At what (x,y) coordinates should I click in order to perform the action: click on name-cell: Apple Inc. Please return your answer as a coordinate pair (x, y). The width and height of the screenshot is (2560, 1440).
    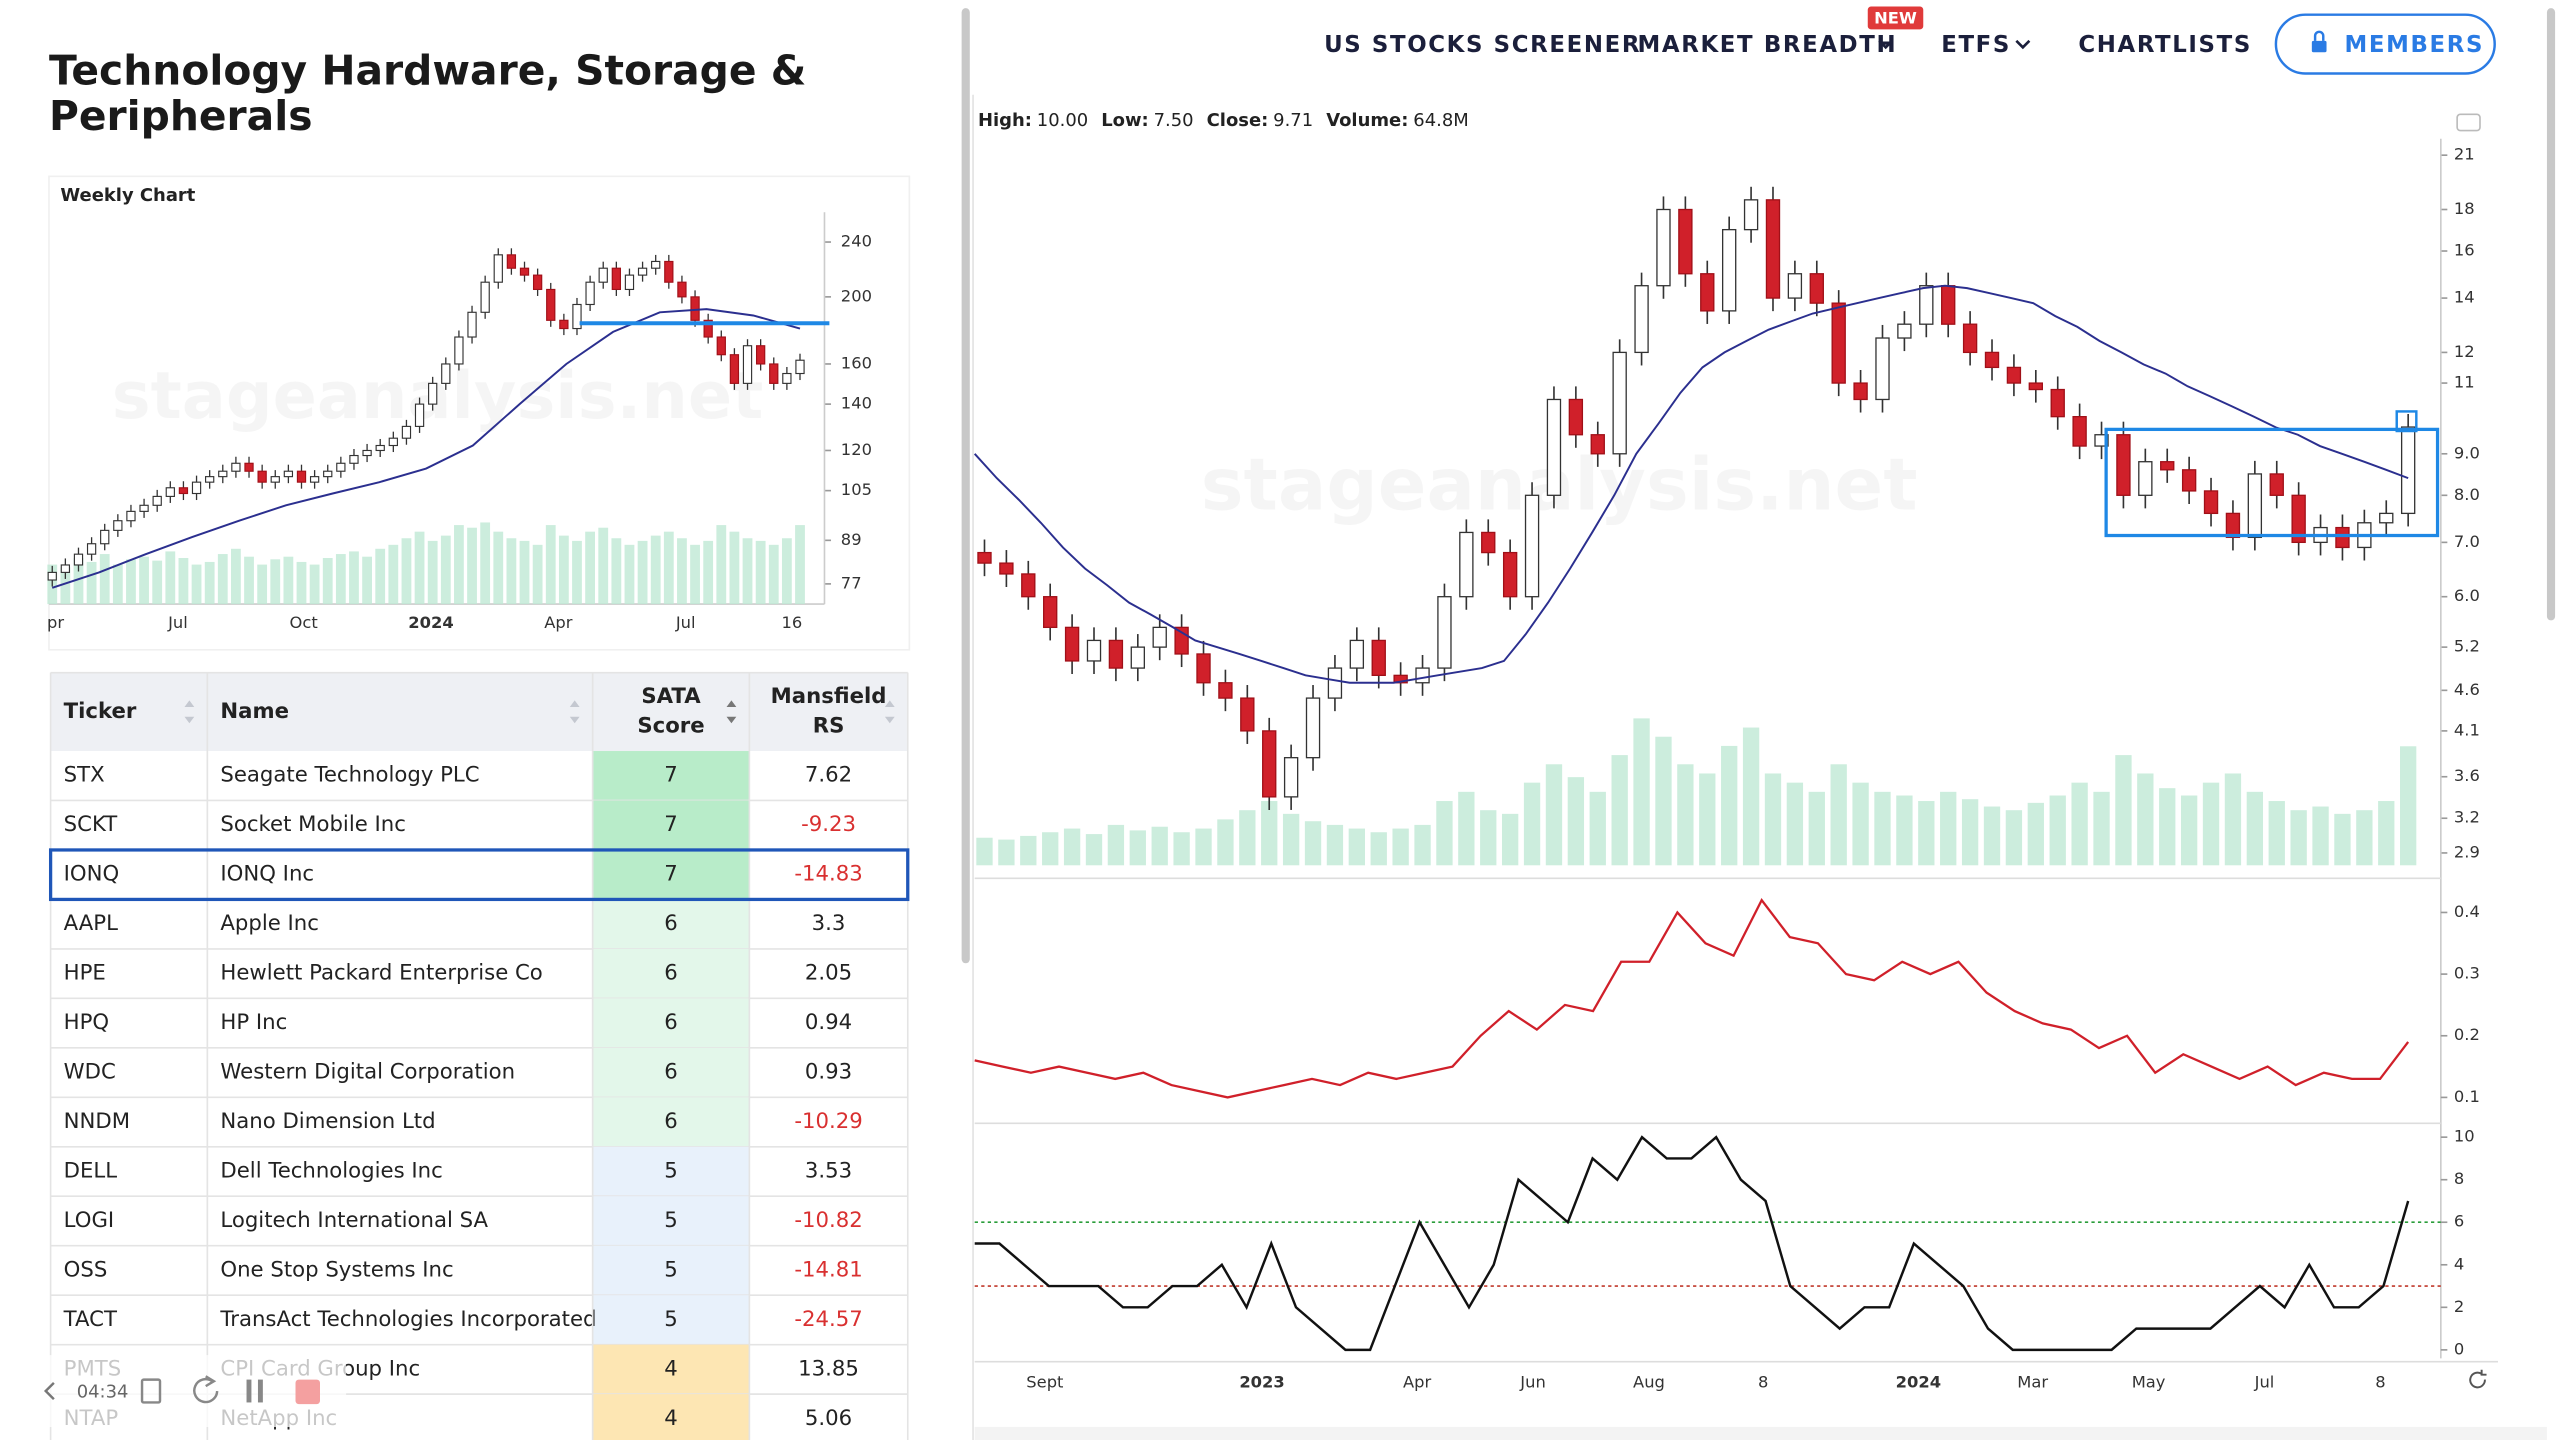
    Looking at the image, I should click on (269, 923).